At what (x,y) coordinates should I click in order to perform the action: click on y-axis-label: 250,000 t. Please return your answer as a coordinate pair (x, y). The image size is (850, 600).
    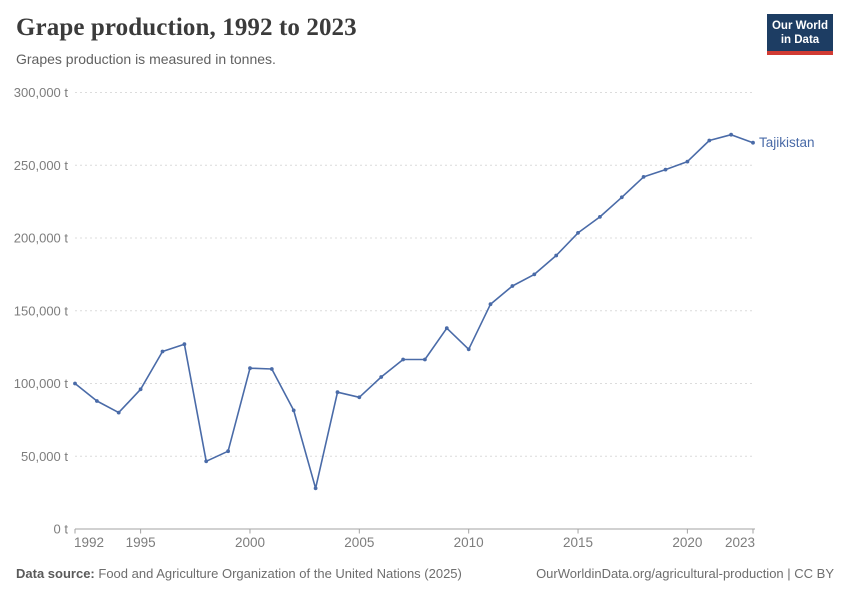
    Looking at the image, I should click on (41, 165).